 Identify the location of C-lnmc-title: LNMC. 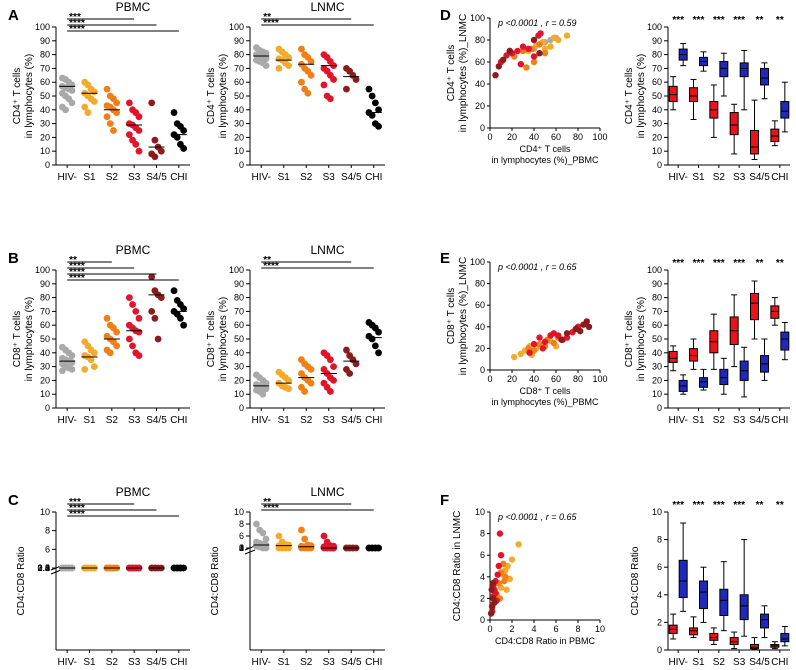
(327, 492).